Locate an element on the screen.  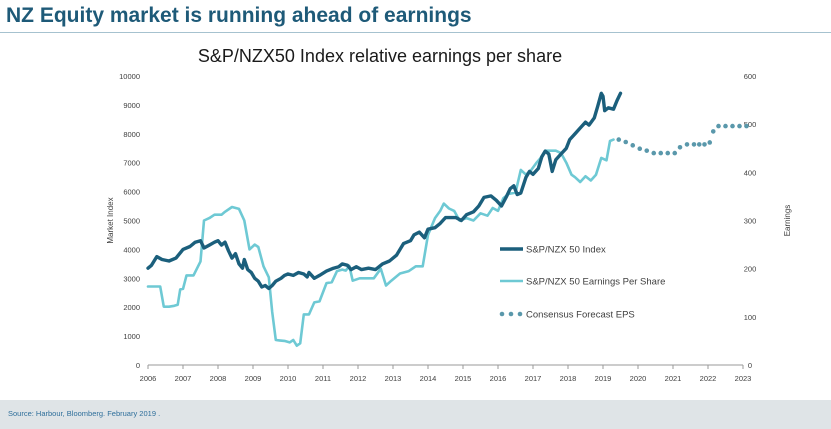
x-tick-label: 2011 is located at coordinates (323, 378).